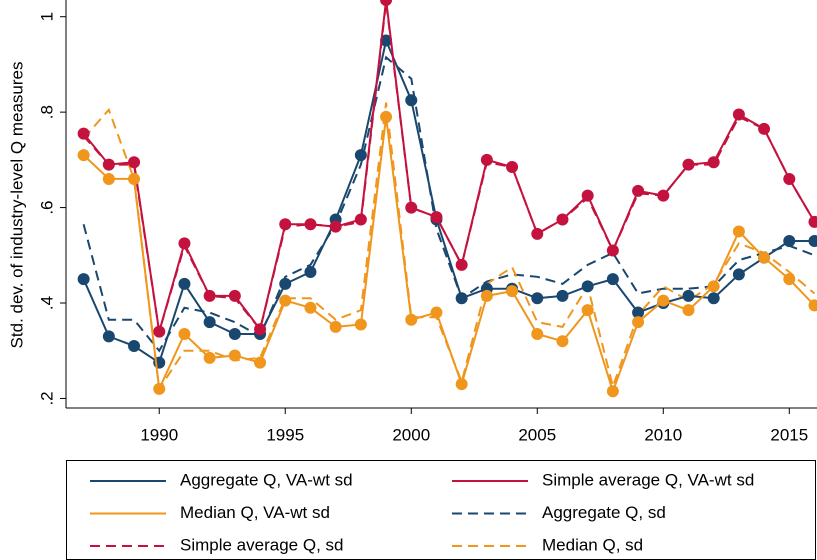  I want to click on x-tick-label: 1995, so click(285, 434).